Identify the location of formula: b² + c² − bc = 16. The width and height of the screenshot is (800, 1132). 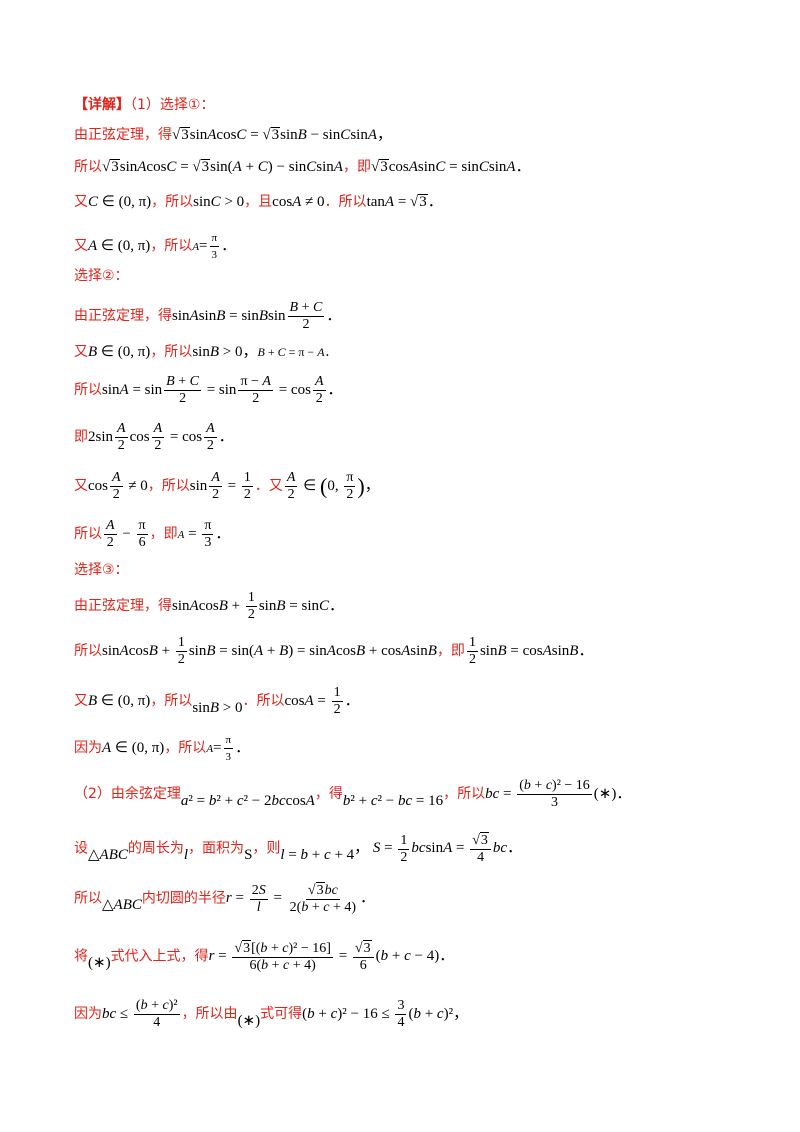
(393, 800).